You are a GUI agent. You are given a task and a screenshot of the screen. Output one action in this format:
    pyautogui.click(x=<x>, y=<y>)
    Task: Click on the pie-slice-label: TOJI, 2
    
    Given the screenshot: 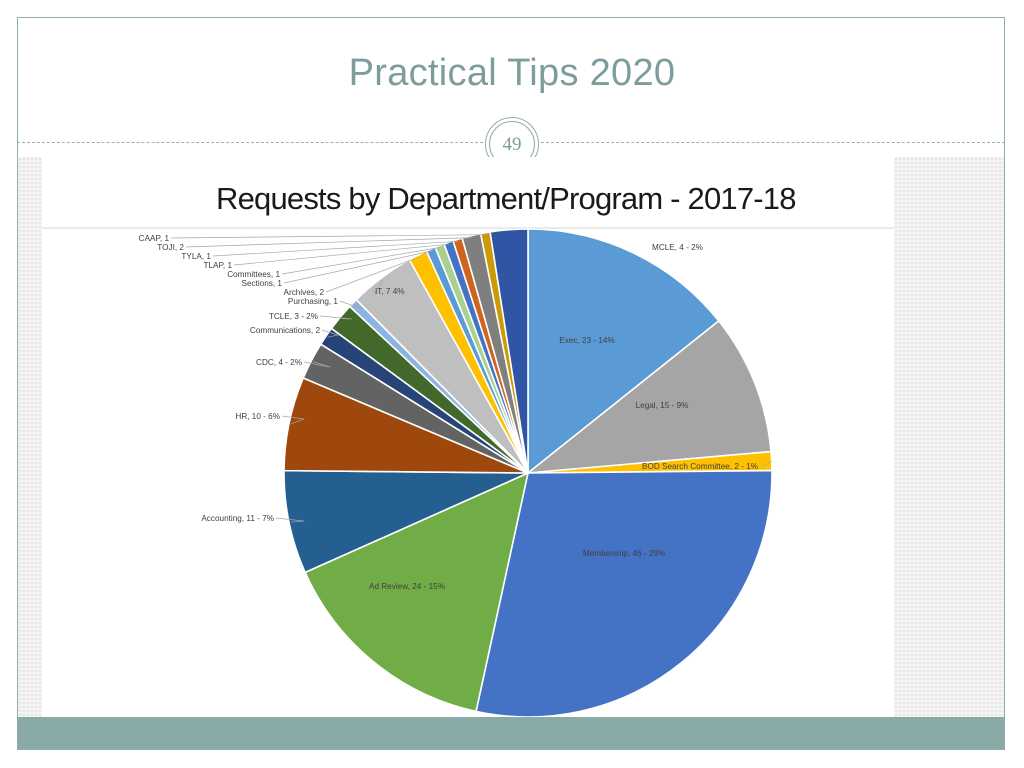 What is the action you would take?
    pyautogui.click(x=170, y=247)
    